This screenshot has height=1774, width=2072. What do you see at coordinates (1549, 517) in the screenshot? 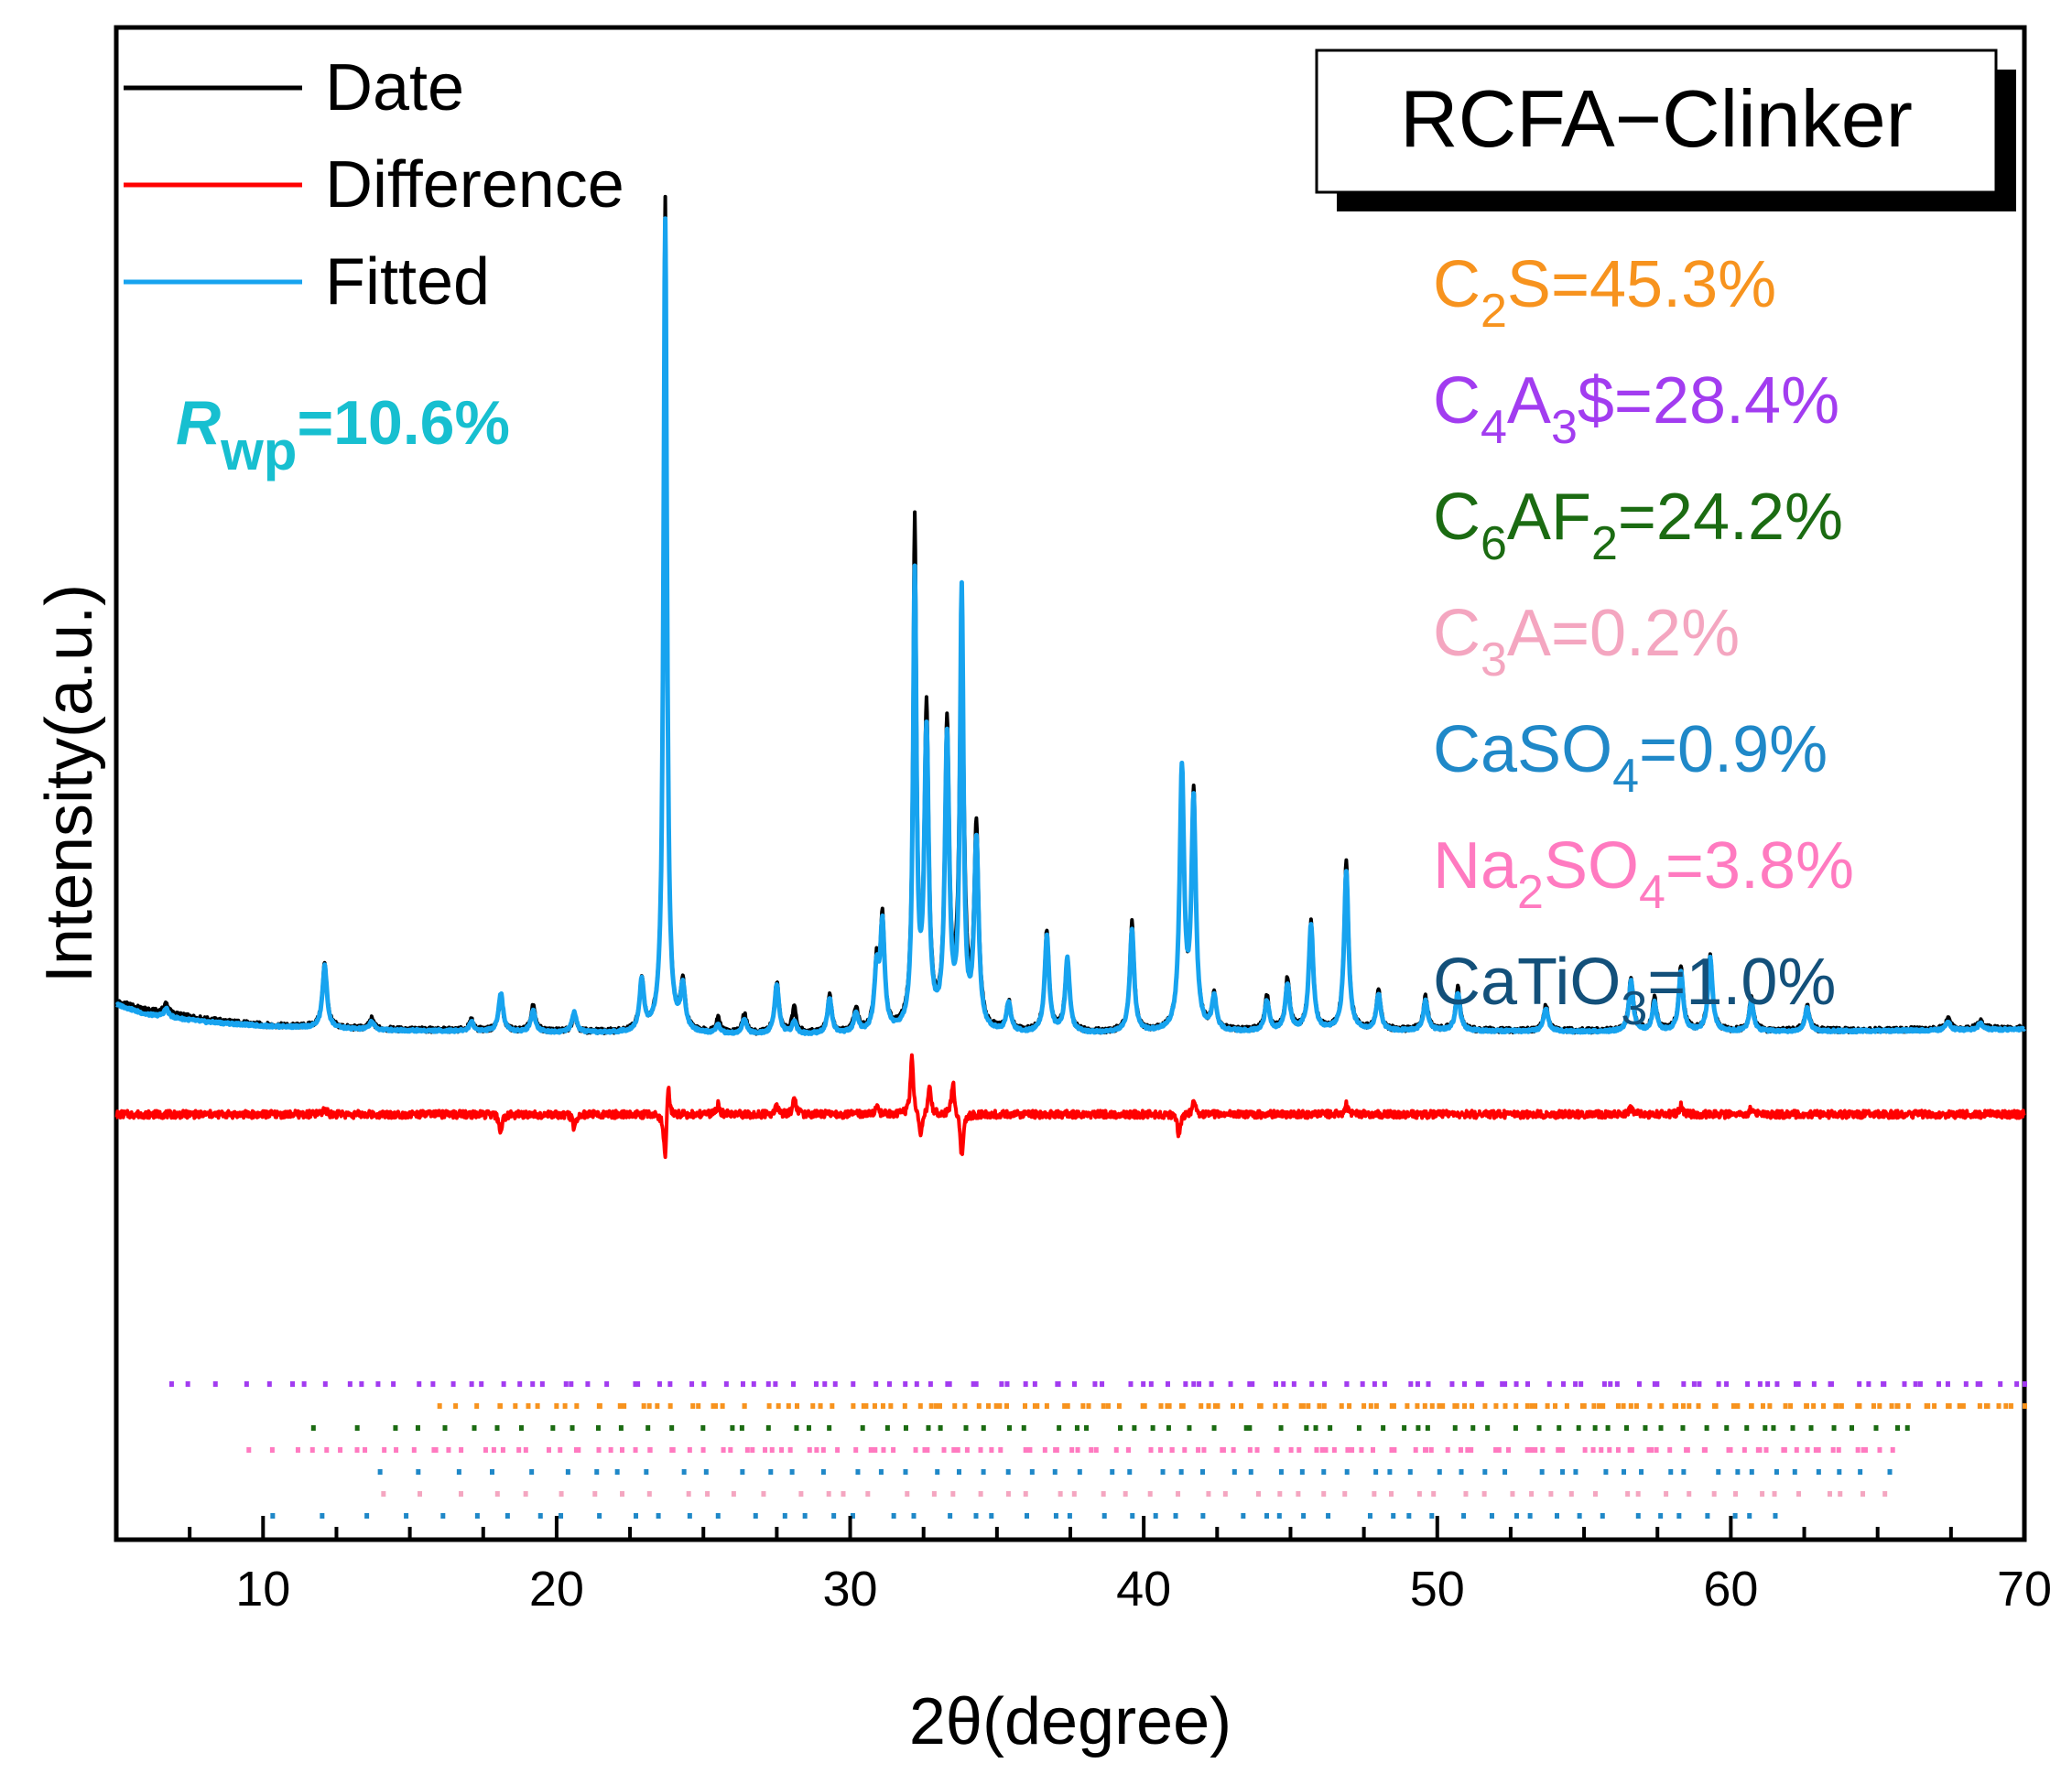
I see `phase-label-part: AF` at bounding box center [1549, 517].